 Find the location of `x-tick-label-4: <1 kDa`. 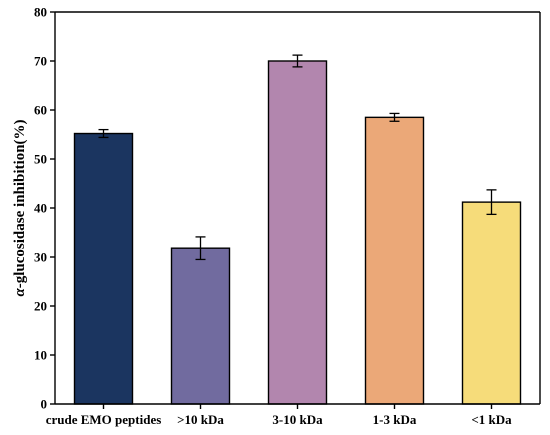

x-tick-label-4: <1 kDa is located at coordinates (491, 419).